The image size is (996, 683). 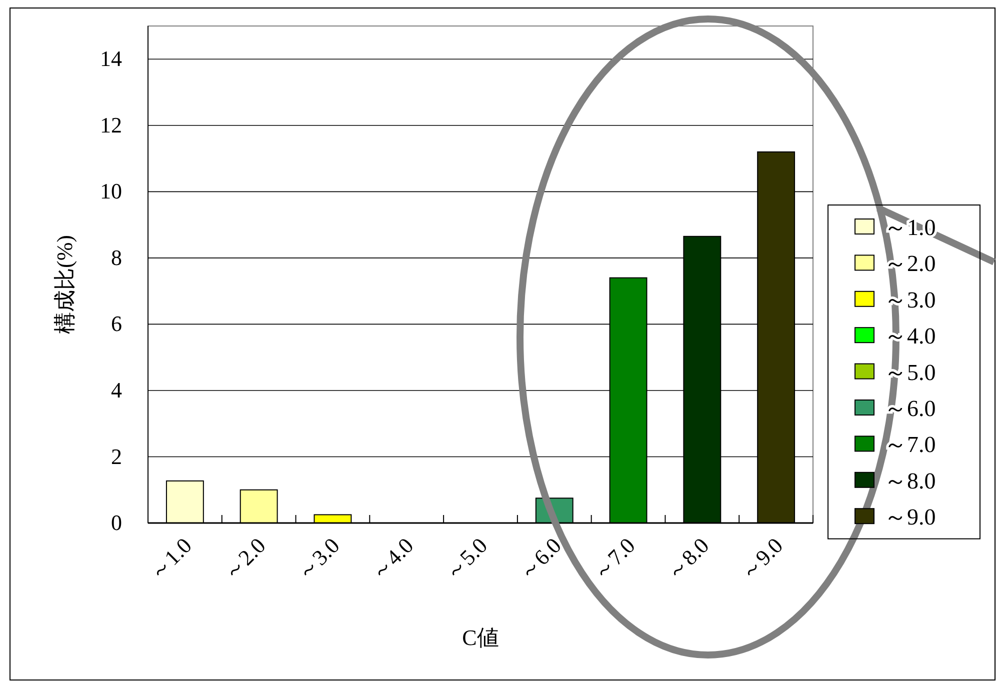 What do you see at coordinates (170, 559) in the screenshot?
I see `x-tick-label: ～1.0` at bounding box center [170, 559].